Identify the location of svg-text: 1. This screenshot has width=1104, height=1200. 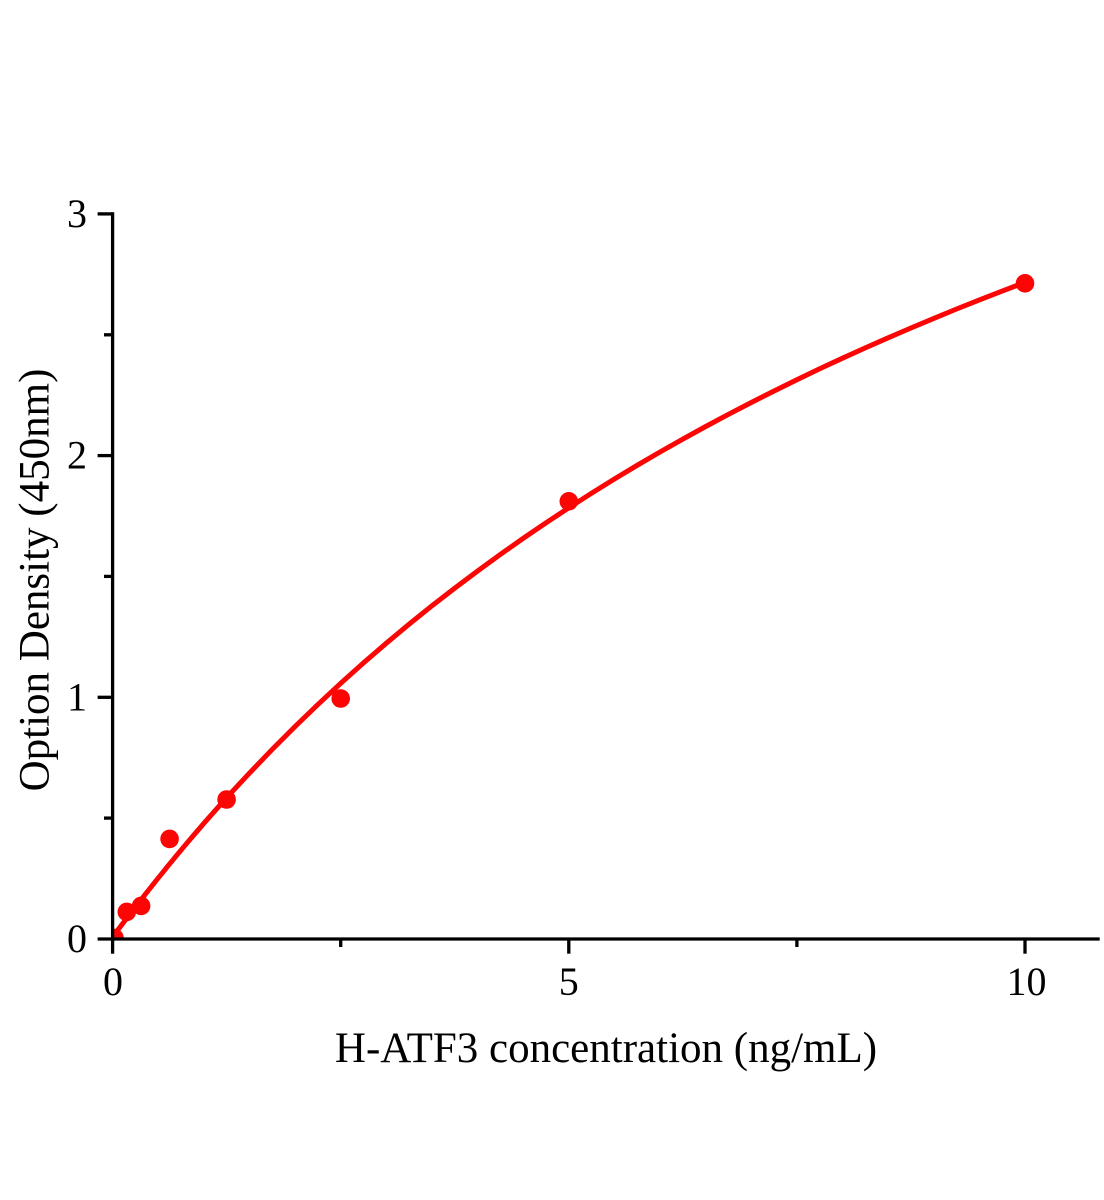
(77, 696).